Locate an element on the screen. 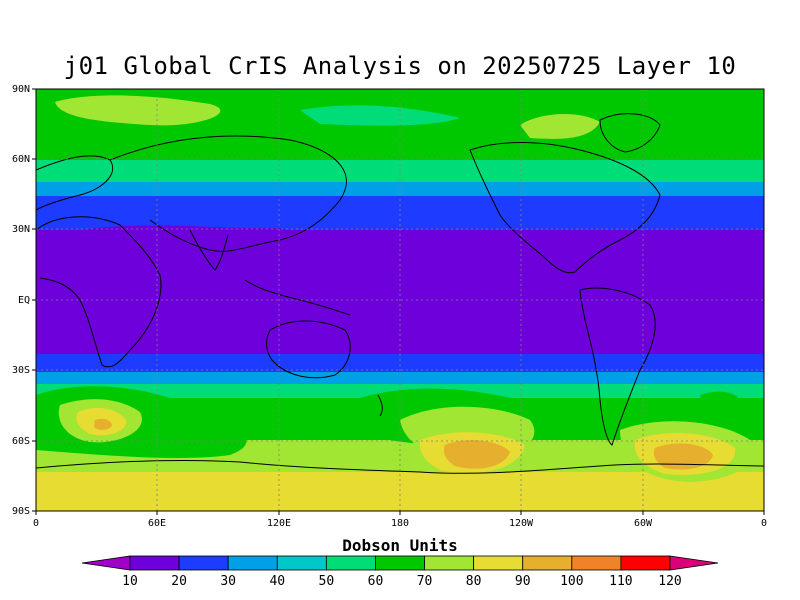 The image size is (800, 600). colorbar-label: 30 is located at coordinates (228, 581).